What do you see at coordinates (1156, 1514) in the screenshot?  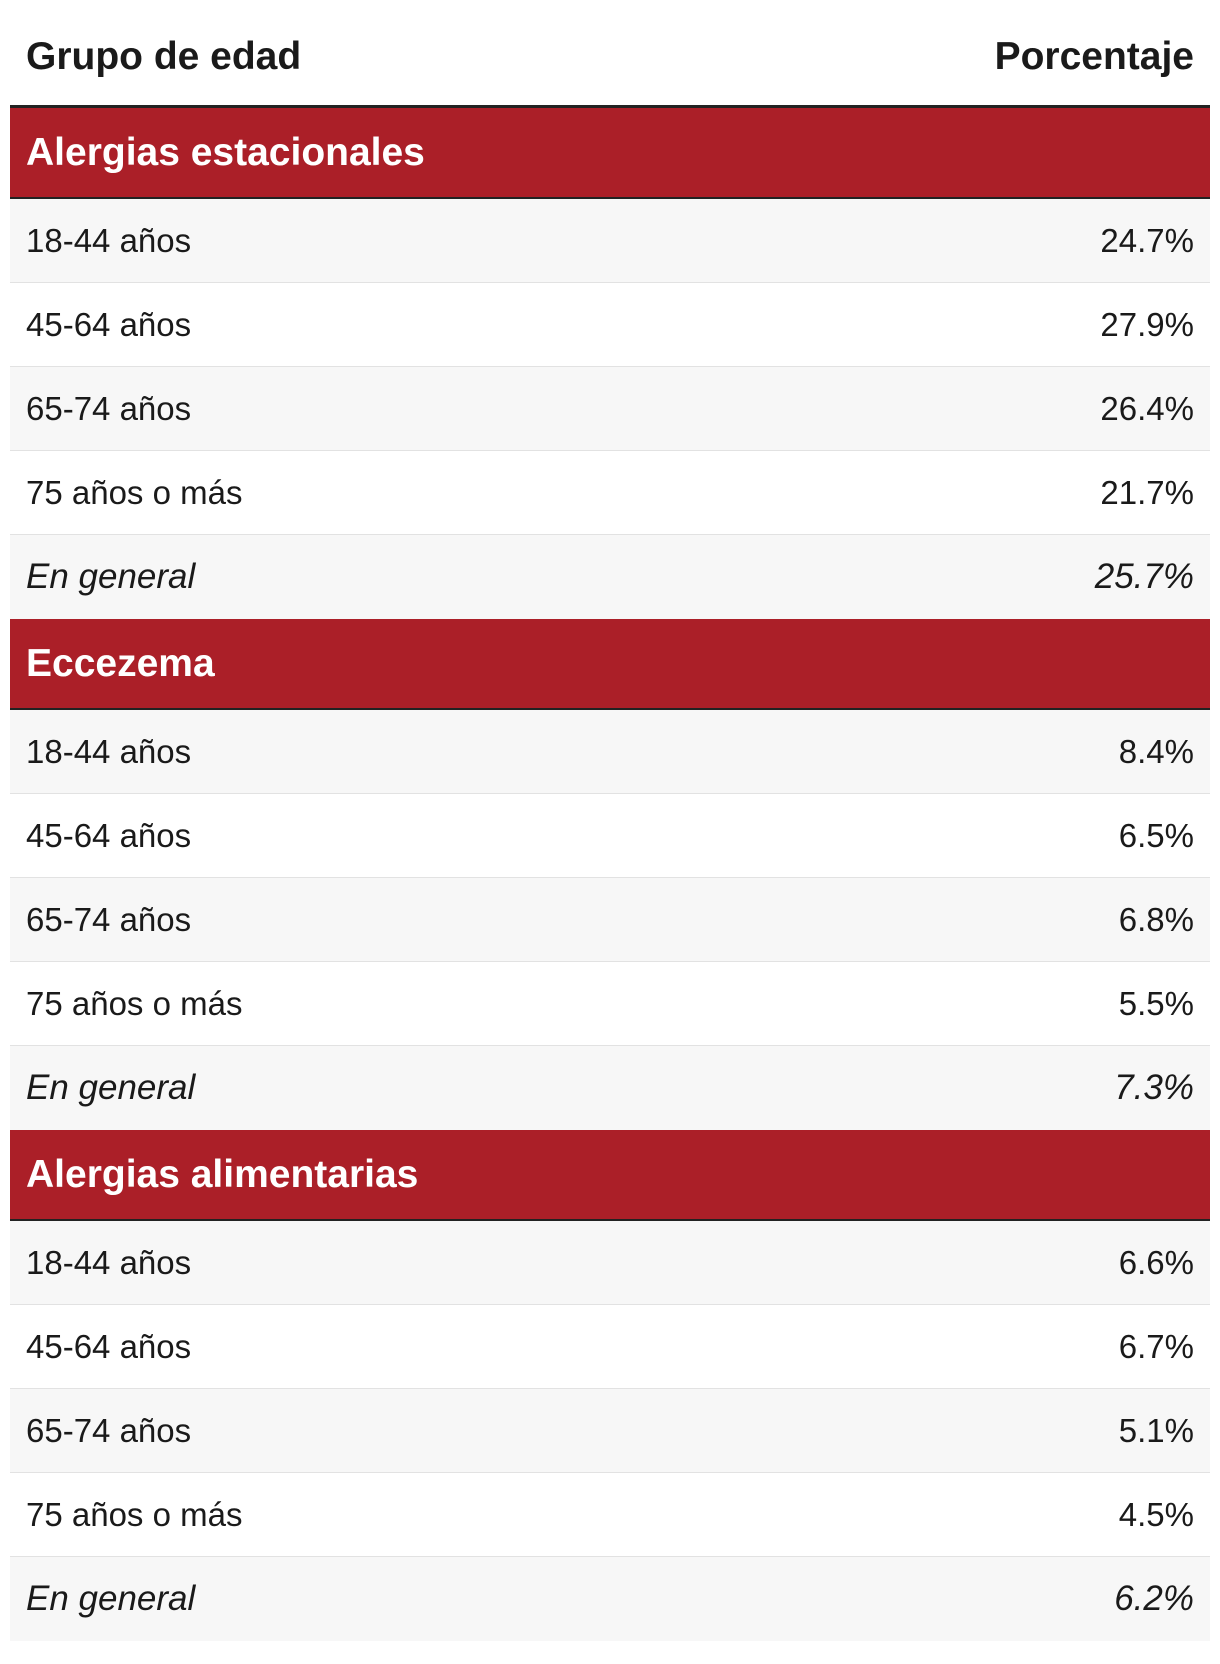 I see `percent-cell: 4.5%` at bounding box center [1156, 1514].